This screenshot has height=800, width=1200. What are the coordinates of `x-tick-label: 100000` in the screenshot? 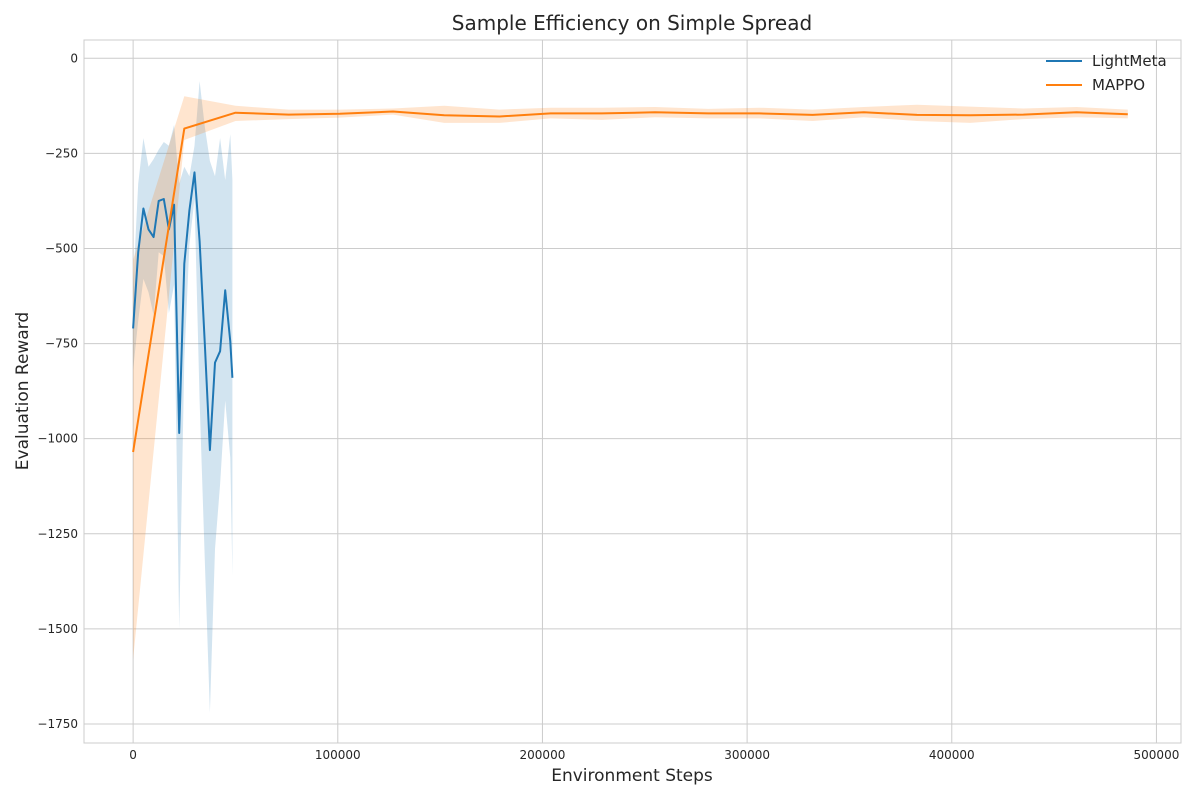 It's located at (338, 755).